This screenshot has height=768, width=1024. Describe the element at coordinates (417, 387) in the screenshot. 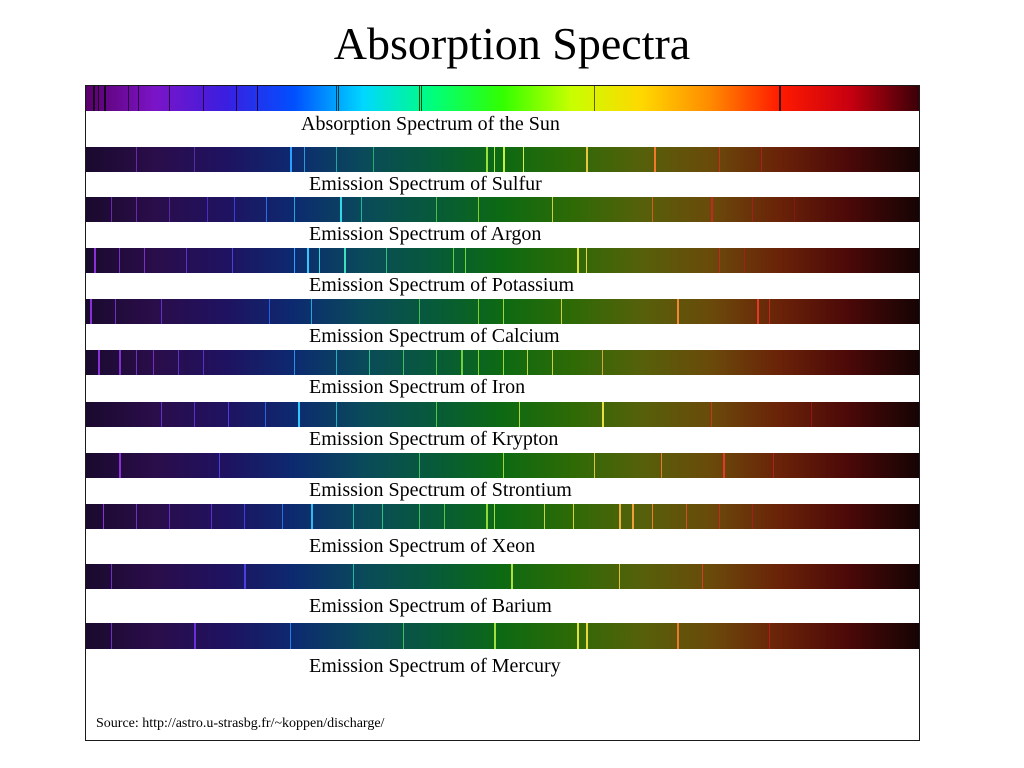

I see `spectrum-label: Emission Spectrum of Iron` at that location.